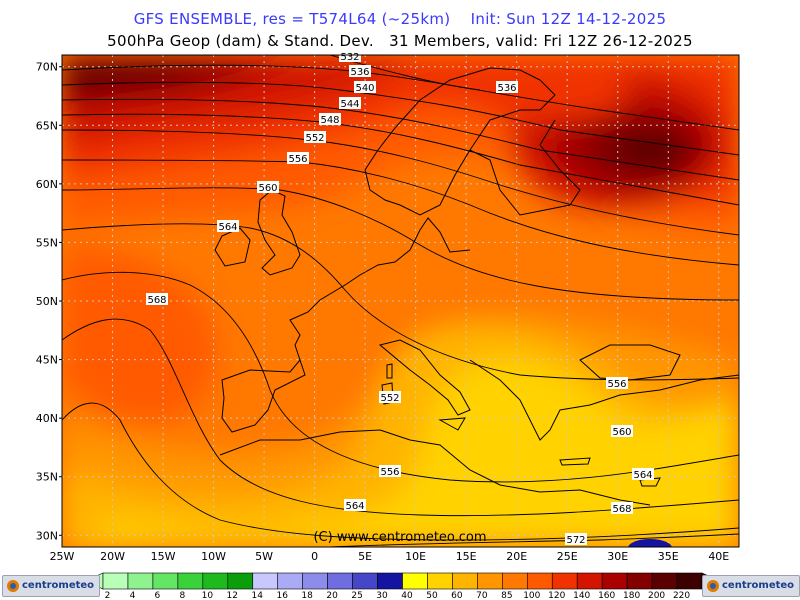 The width and height of the screenshot is (800, 600). I want to click on longitude-axis: 25W 20W 15W 10W 5W 0 5E 10E 15E 20E 25E 30E 35E 40E, so click(390, 556).